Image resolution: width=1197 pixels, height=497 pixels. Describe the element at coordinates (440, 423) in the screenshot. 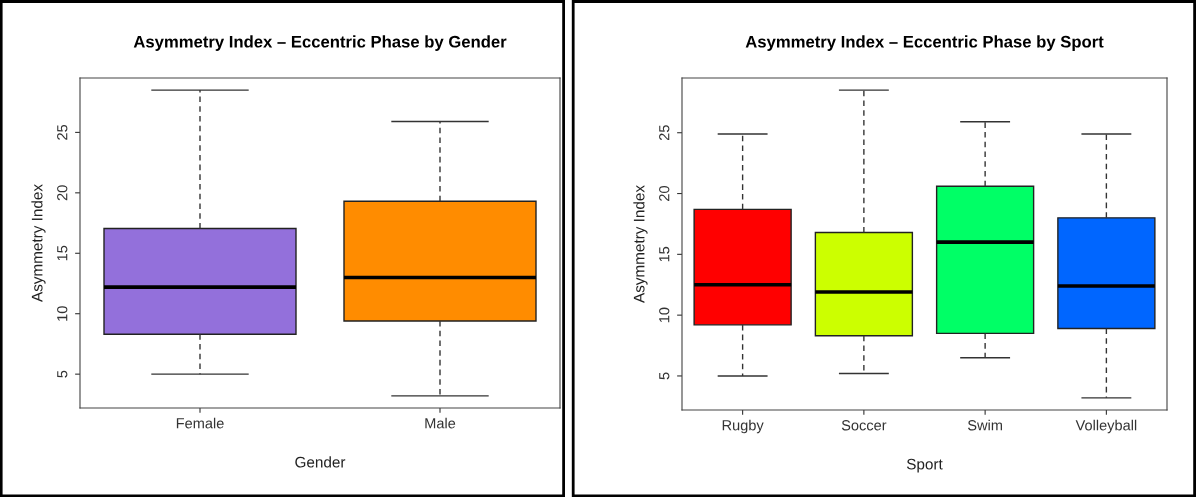

I see `x-tick-label: Male` at that location.